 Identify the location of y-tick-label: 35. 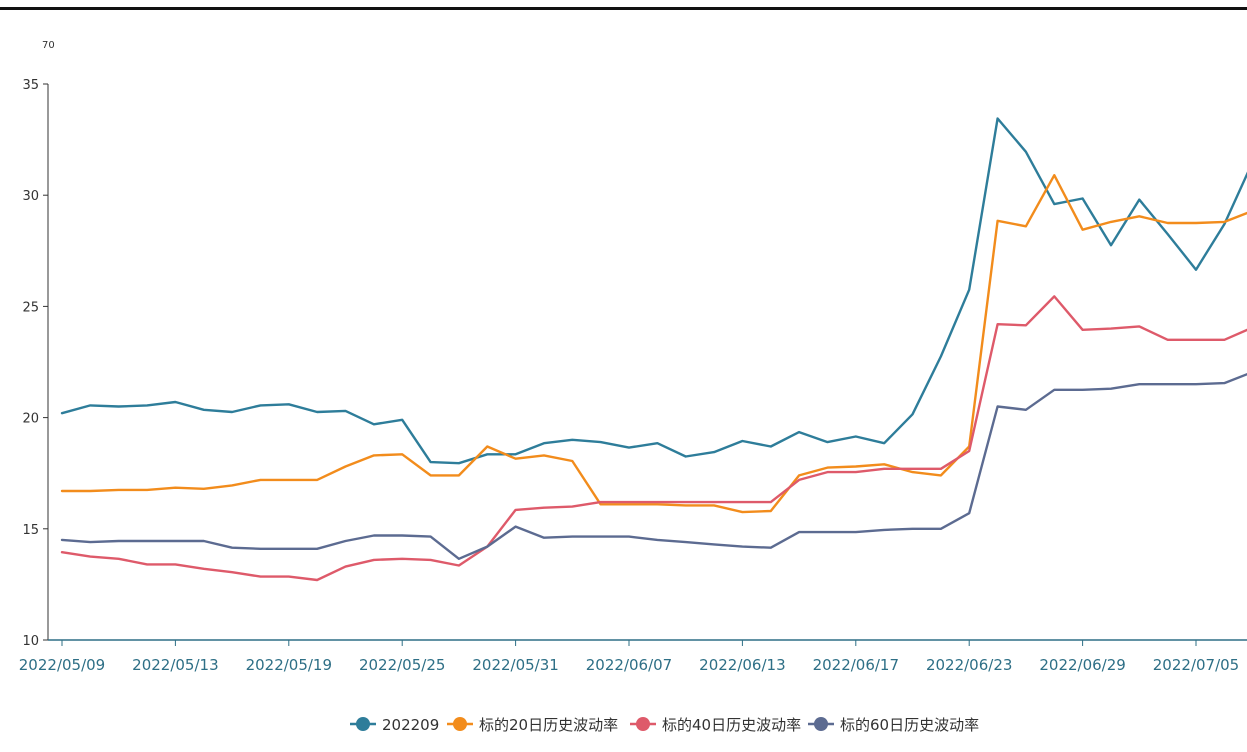
(30, 85).